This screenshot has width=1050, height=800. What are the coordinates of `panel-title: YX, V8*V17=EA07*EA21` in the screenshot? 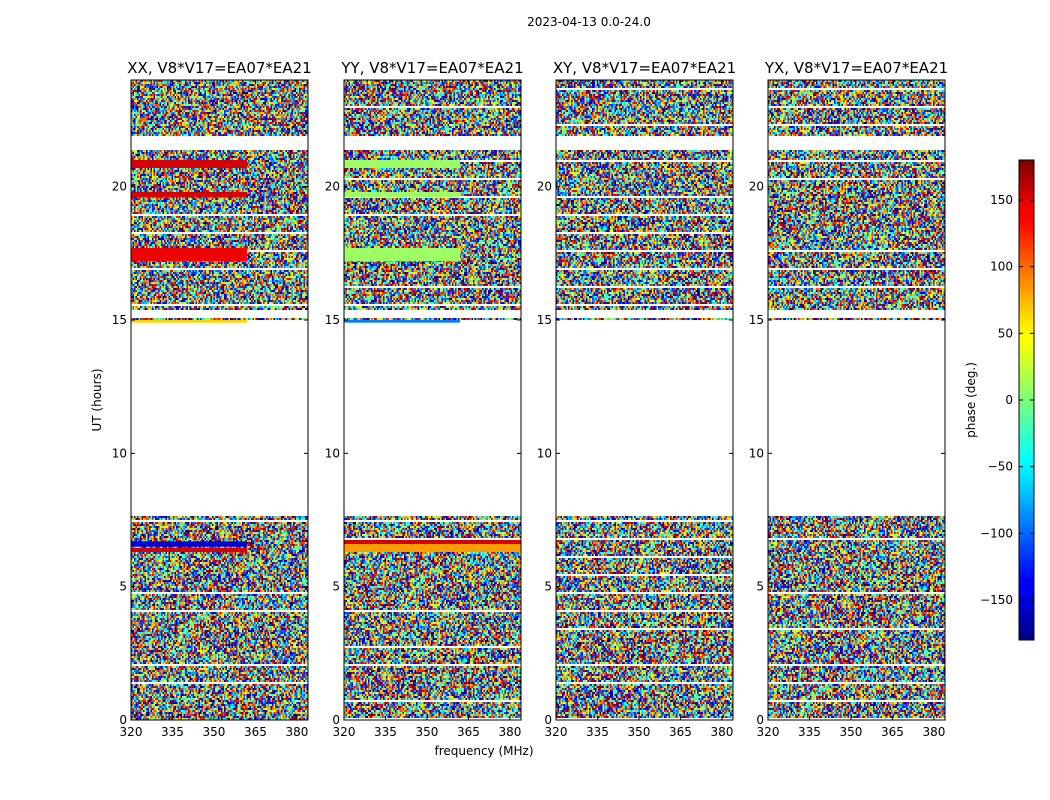 It's located at (856, 68).